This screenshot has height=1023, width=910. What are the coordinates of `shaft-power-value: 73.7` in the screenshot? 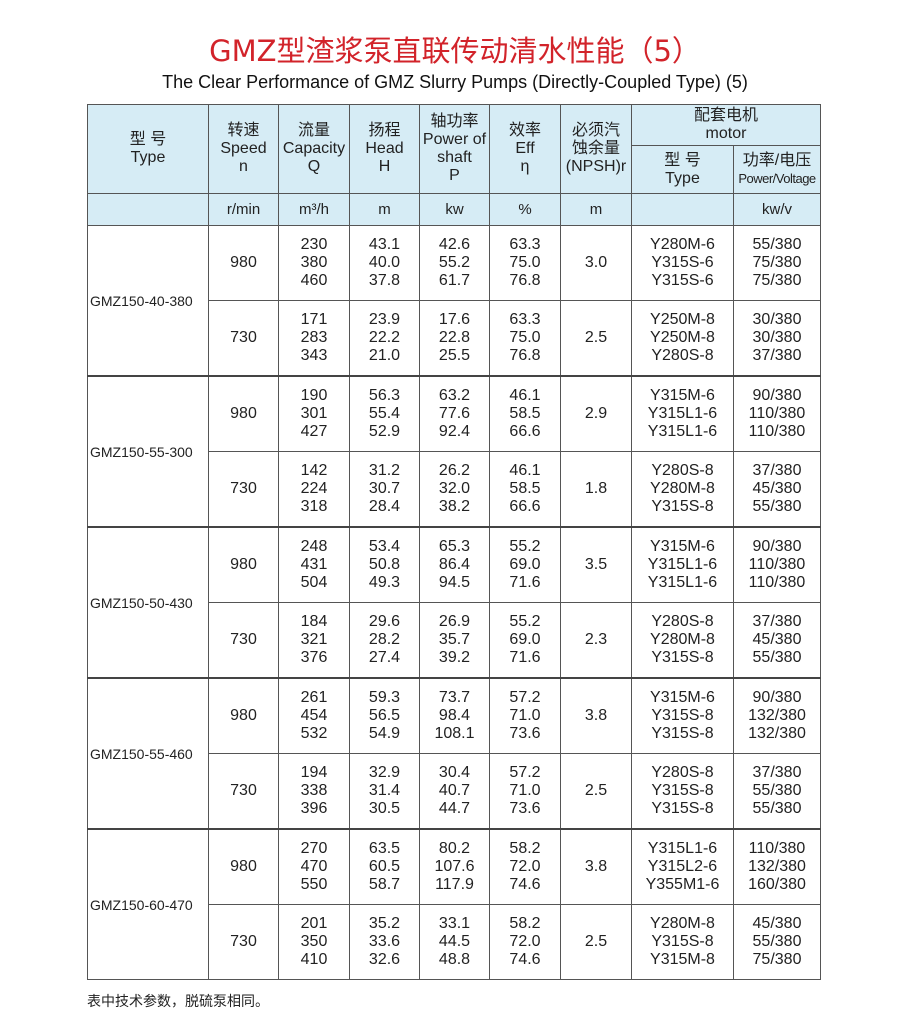 It's located at (454, 697).